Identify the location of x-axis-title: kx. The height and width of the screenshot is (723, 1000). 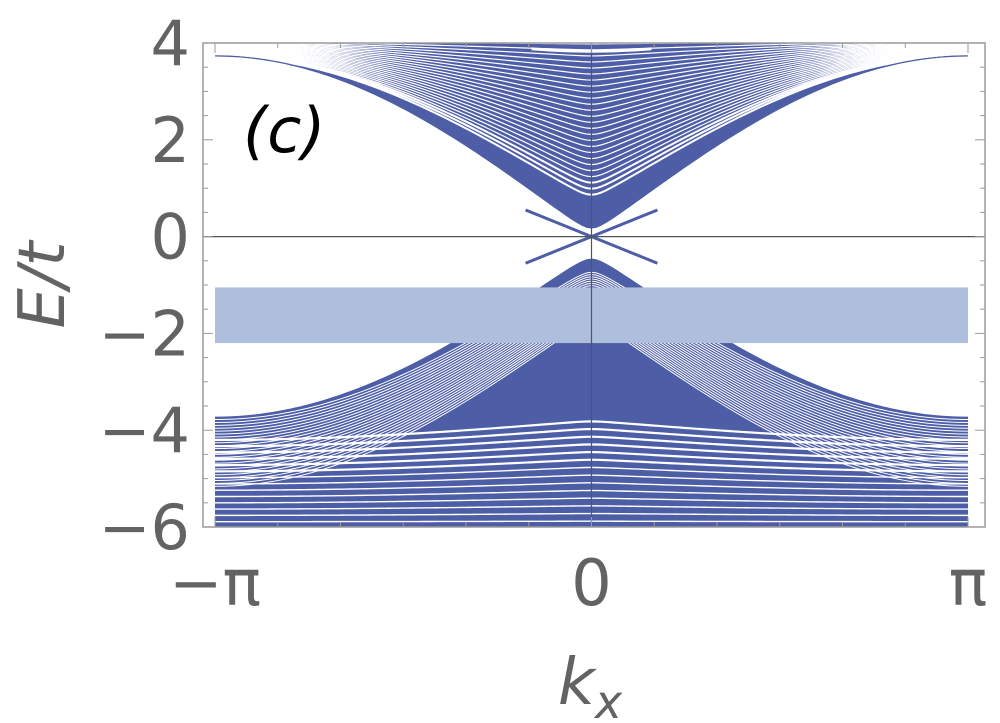
(590, 684).